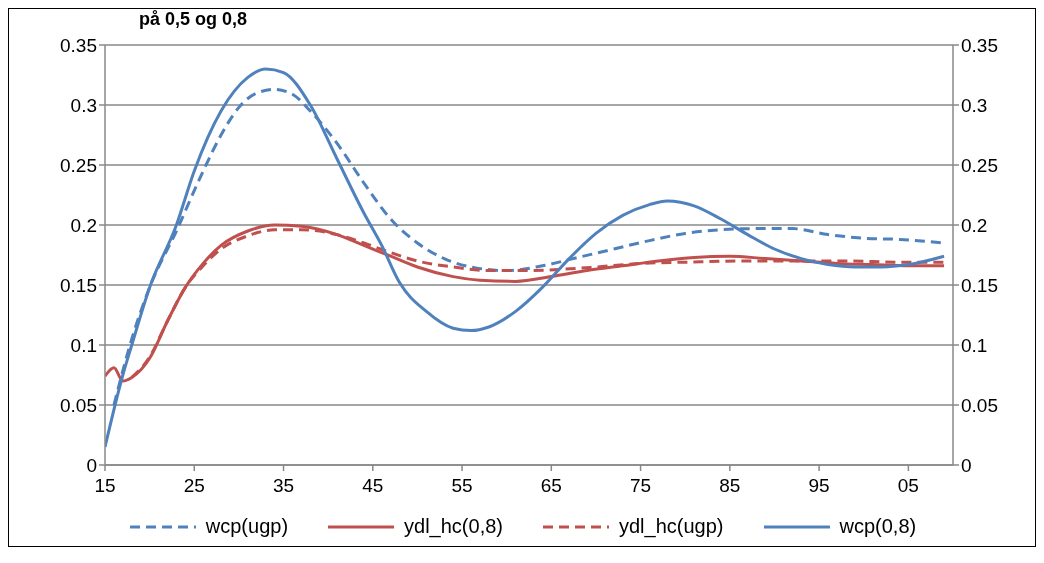  What do you see at coordinates (453, 526) in the screenshot?
I see `legend-label: ydl_hc(0,8)` at bounding box center [453, 526].